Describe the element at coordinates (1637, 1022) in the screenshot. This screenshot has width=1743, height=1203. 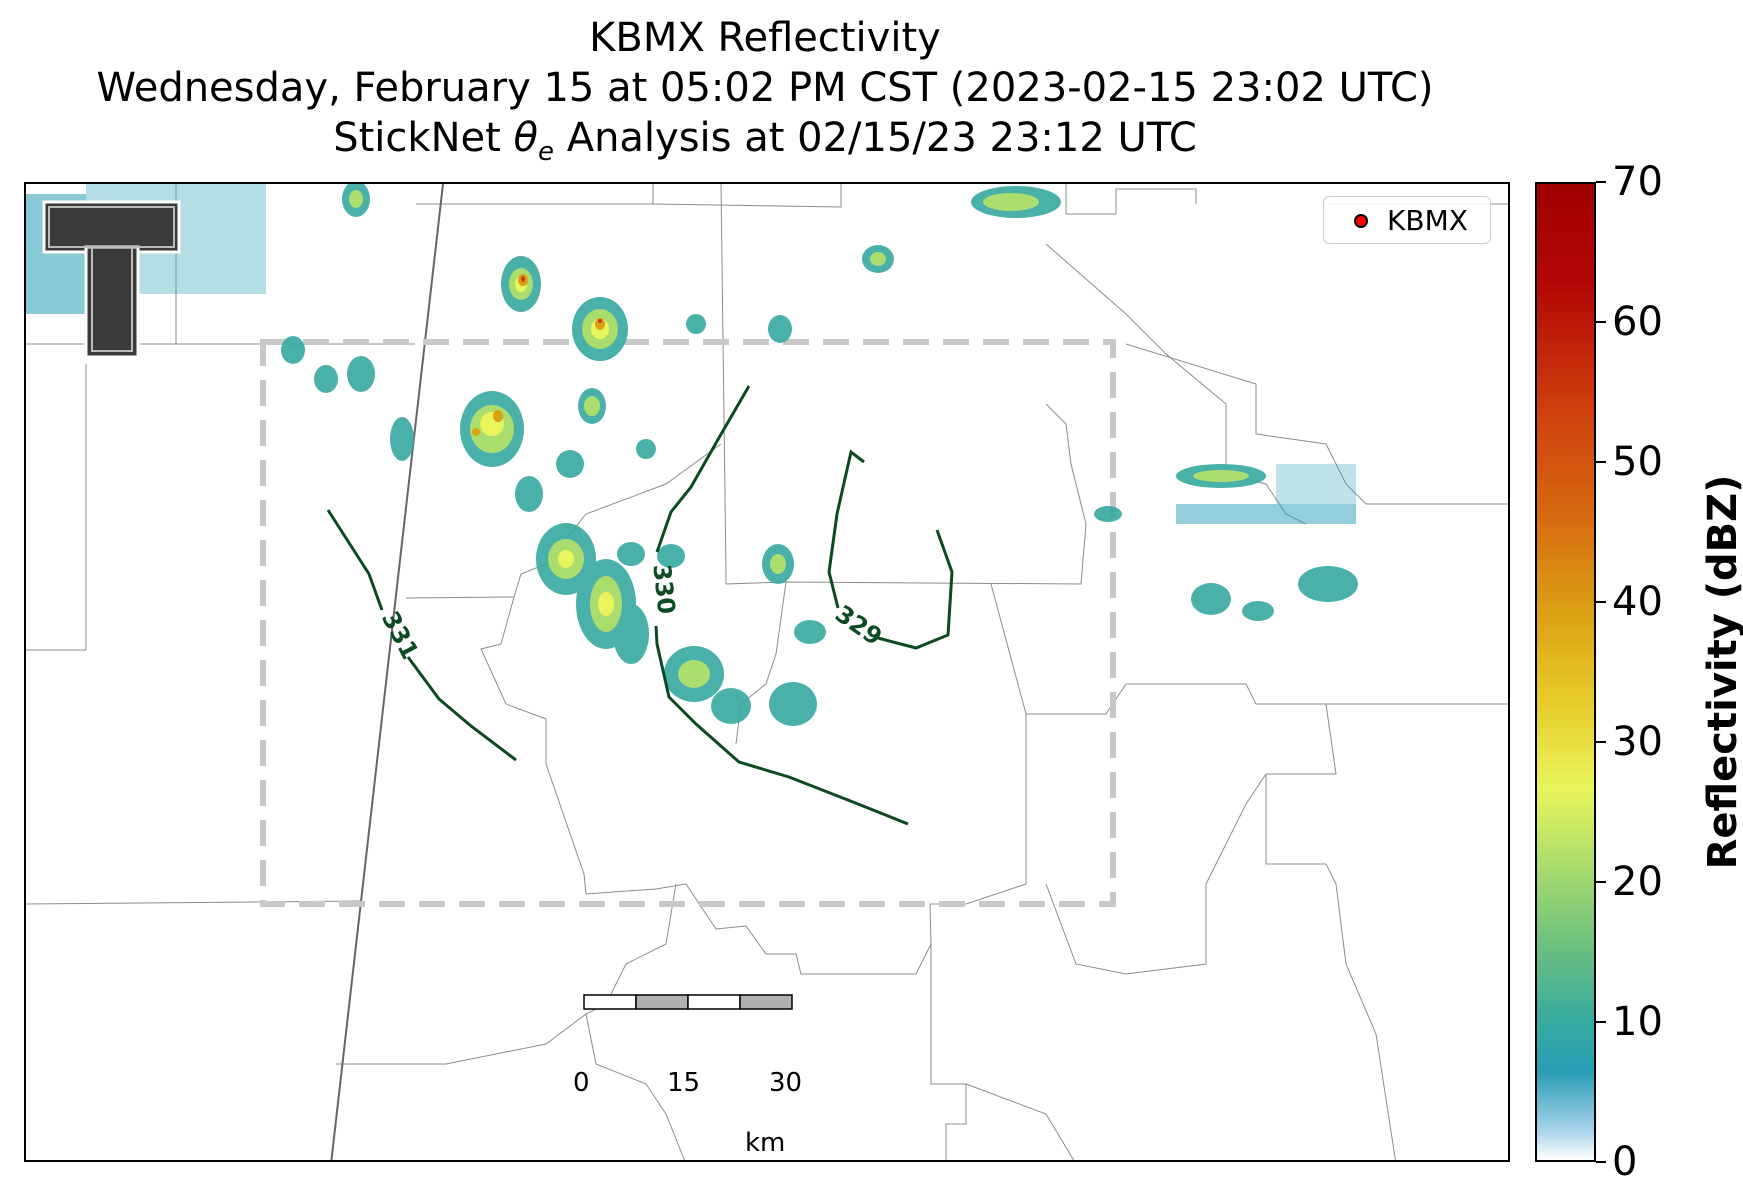
I see `colorbar-tick-label: 10` at that location.